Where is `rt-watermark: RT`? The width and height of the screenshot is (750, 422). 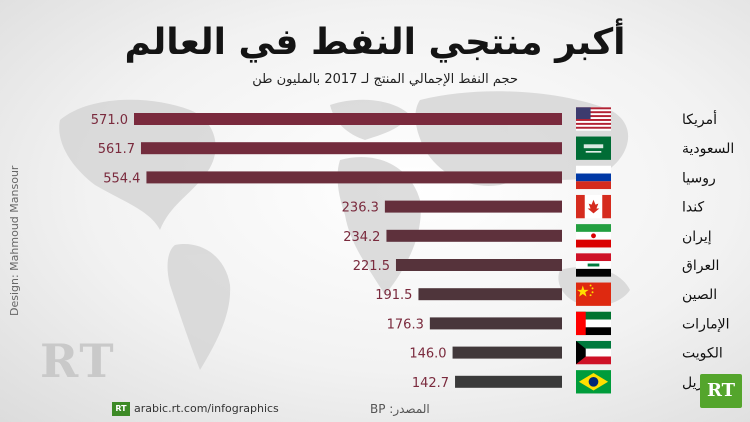
rt-watermark: RT is located at coordinates (78, 361).